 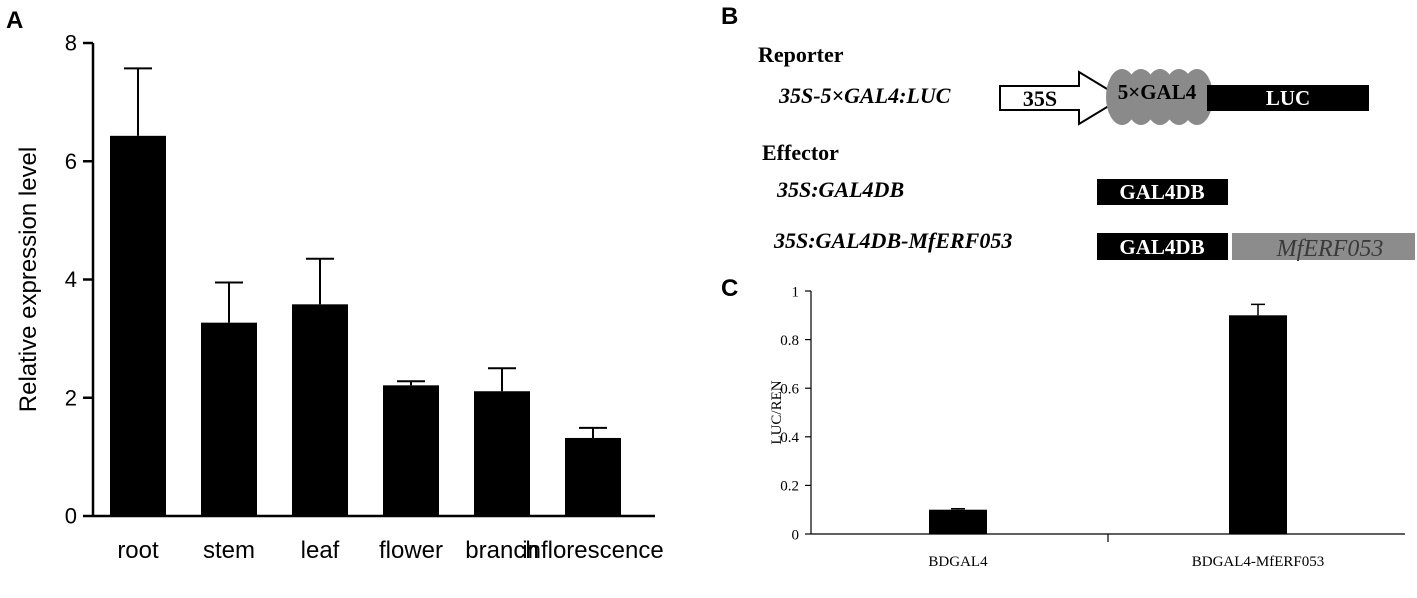 I want to click on effector-heading: Effector, so click(x=800, y=152).